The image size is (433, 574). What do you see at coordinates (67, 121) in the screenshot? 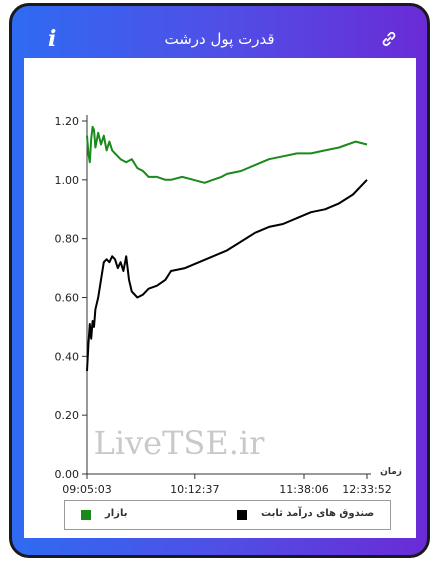
I see `y-tick-label: 1.20` at bounding box center [67, 121].